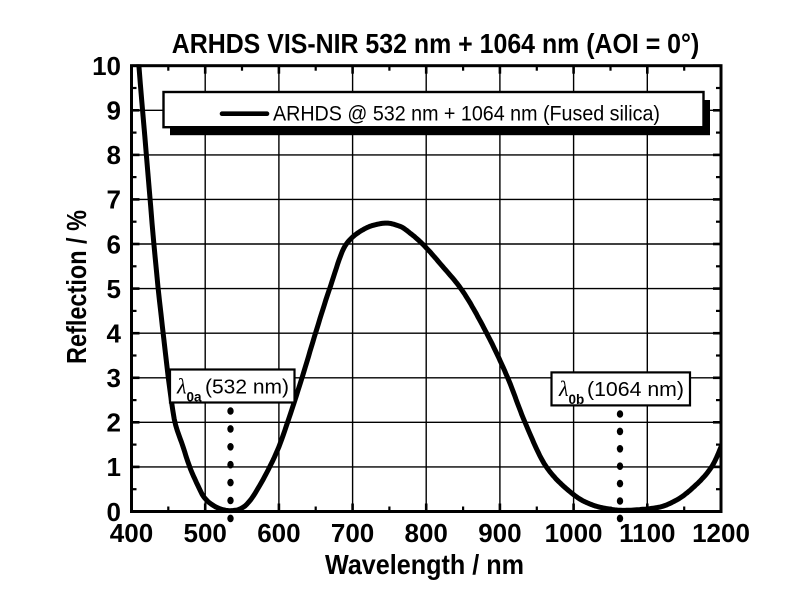  Describe the element at coordinates (424, 564) in the screenshot. I see `svg-text: Wavelength / nm` at that location.